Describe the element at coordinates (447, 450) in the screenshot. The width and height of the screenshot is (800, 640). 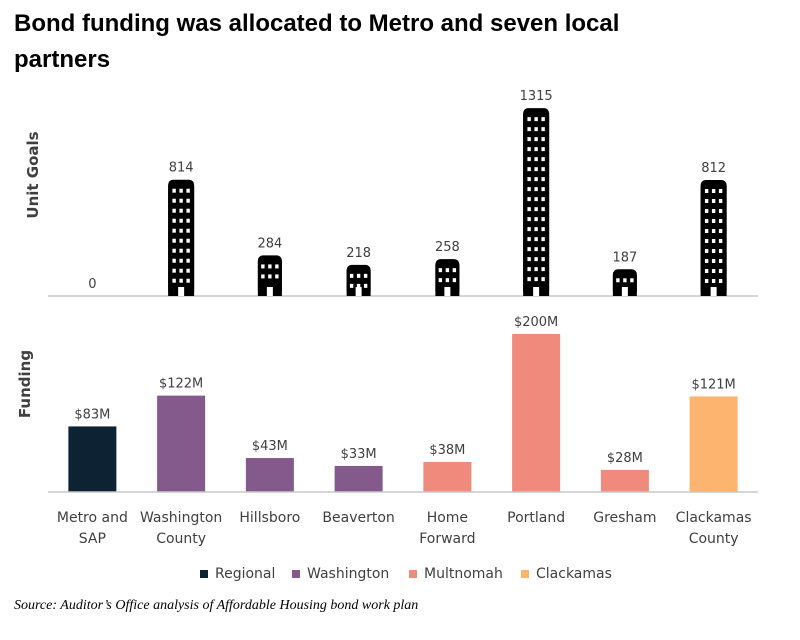
I see `data-label-funding: $38M` at that location.